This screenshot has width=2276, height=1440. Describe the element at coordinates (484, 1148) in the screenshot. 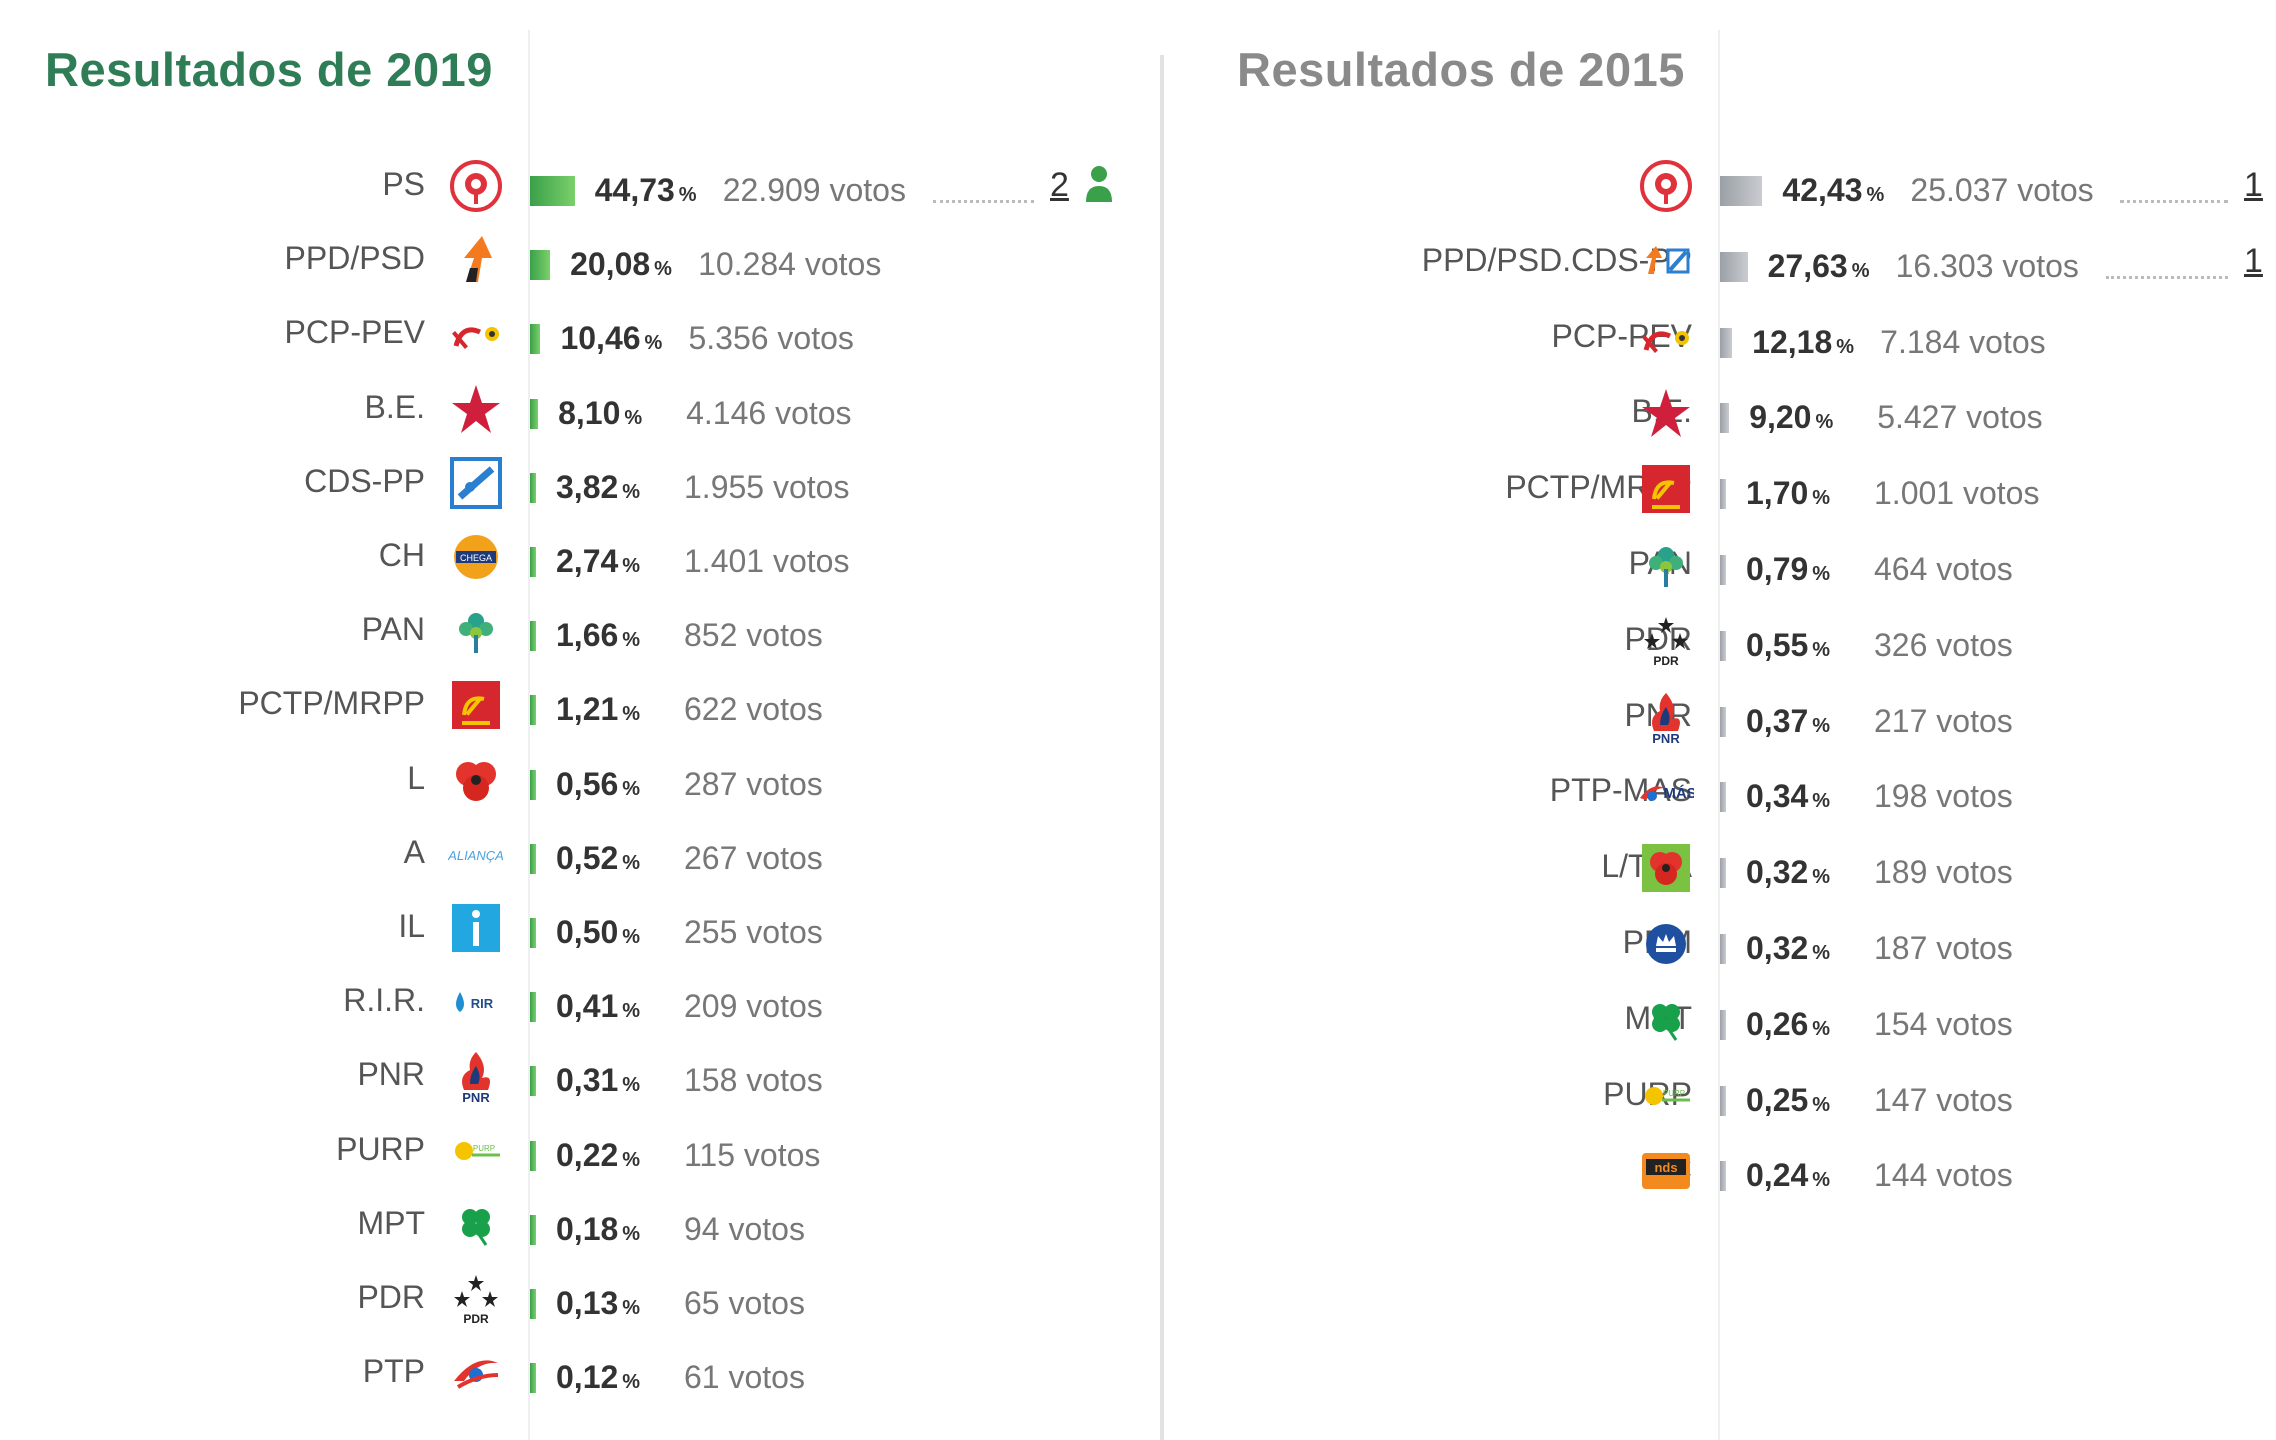

I see `svg-text: PURP` at that location.